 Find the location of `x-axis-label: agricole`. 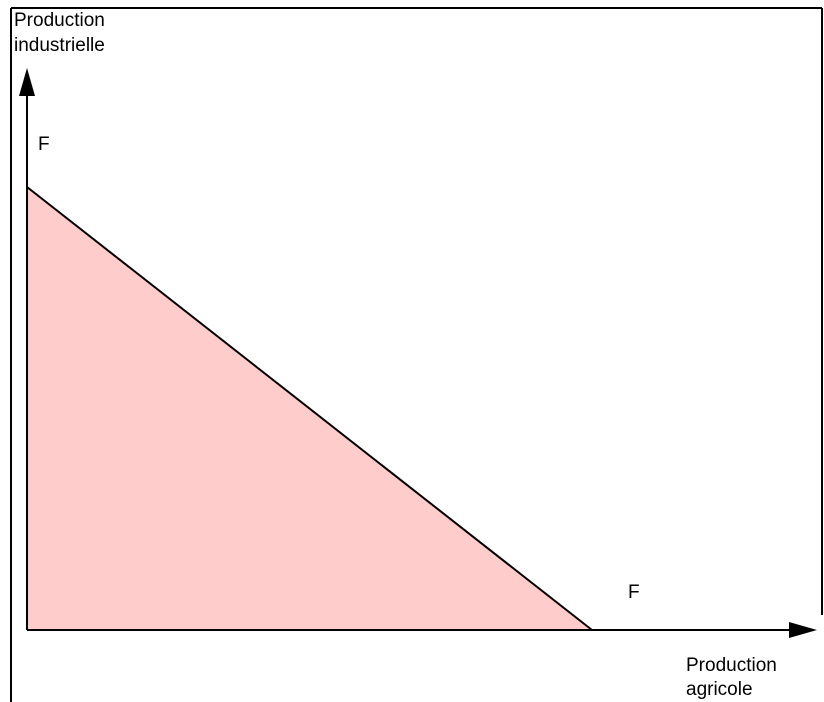

x-axis-label: agricole is located at coordinates (719, 689).